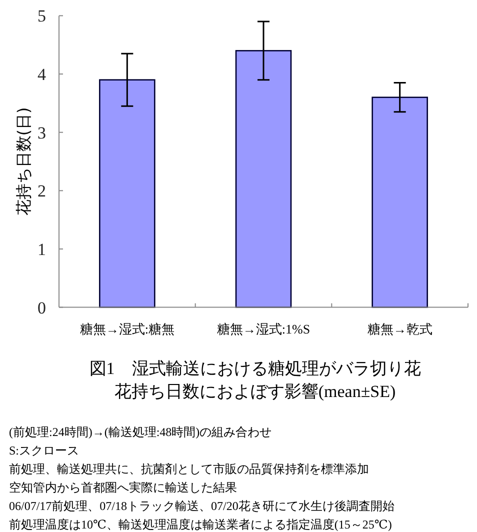 The height and width of the screenshot is (532, 477). Describe the element at coordinates (42, 16) in the screenshot. I see `y-tick-label: 5` at that location.